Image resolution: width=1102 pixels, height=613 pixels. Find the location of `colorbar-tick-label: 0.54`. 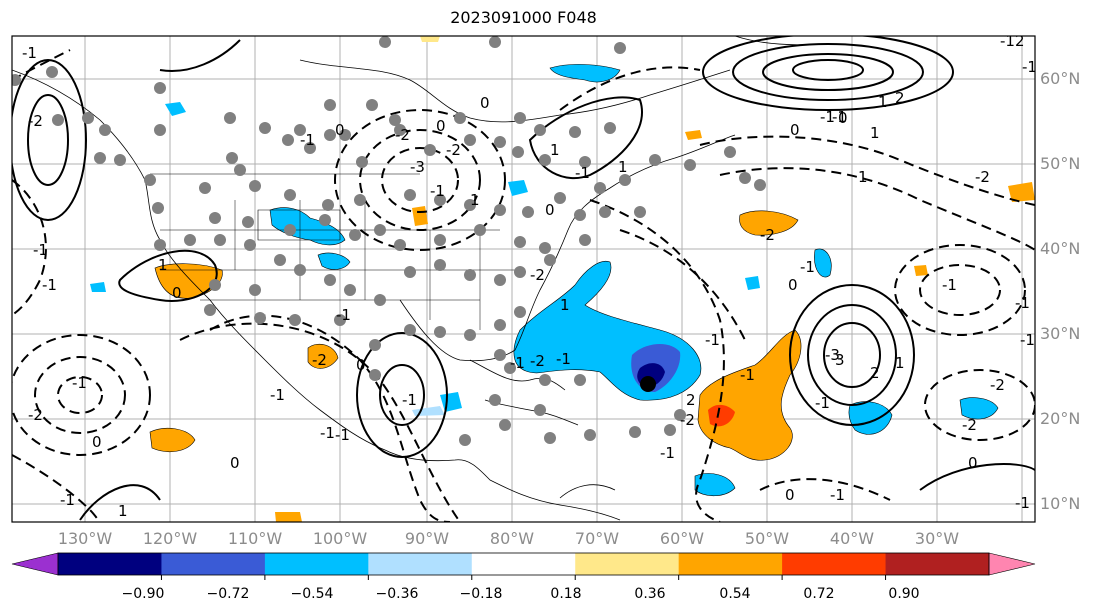

colorbar-tick-label: 0.54 is located at coordinates (734, 594).